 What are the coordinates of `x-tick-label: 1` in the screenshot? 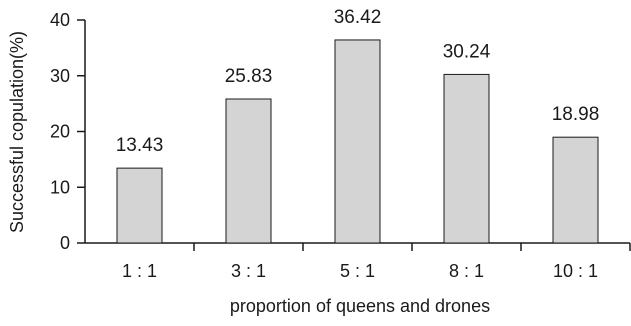 It's located at (139, 271).